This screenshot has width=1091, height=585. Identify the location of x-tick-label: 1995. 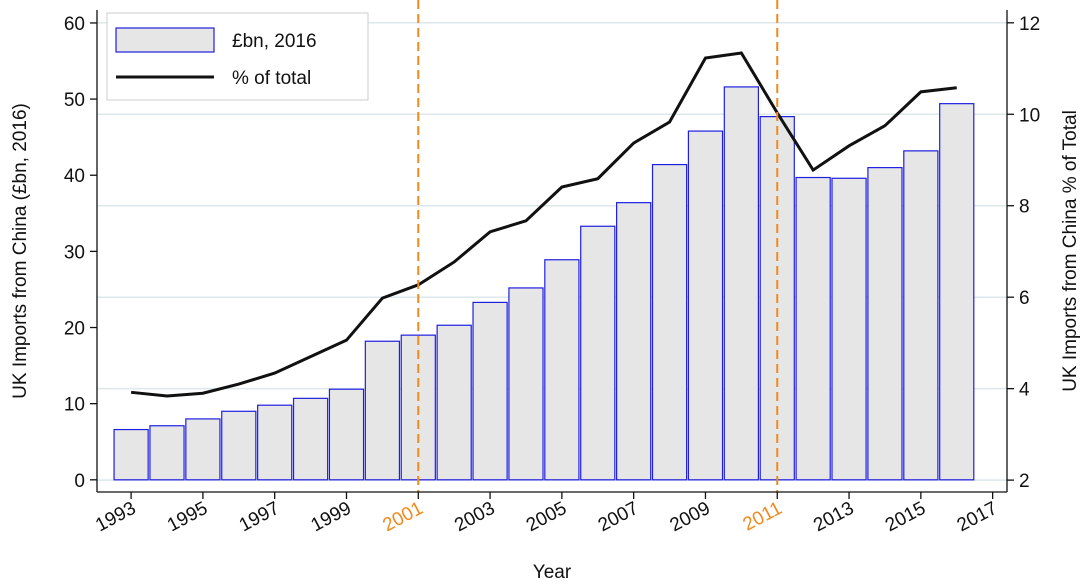
(187, 517).